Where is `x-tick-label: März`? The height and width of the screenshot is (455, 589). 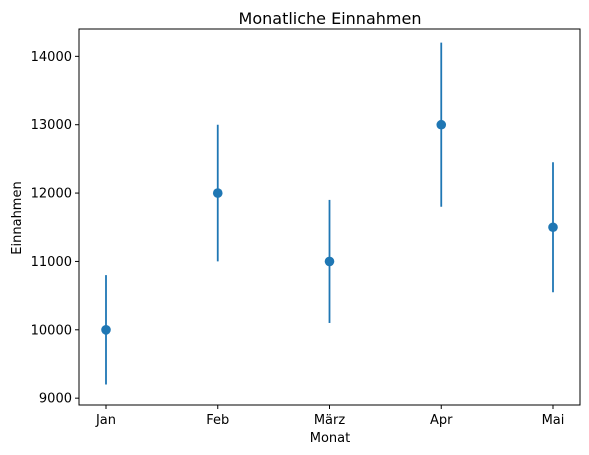
x-tick-label: März is located at coordinates (330, 420).